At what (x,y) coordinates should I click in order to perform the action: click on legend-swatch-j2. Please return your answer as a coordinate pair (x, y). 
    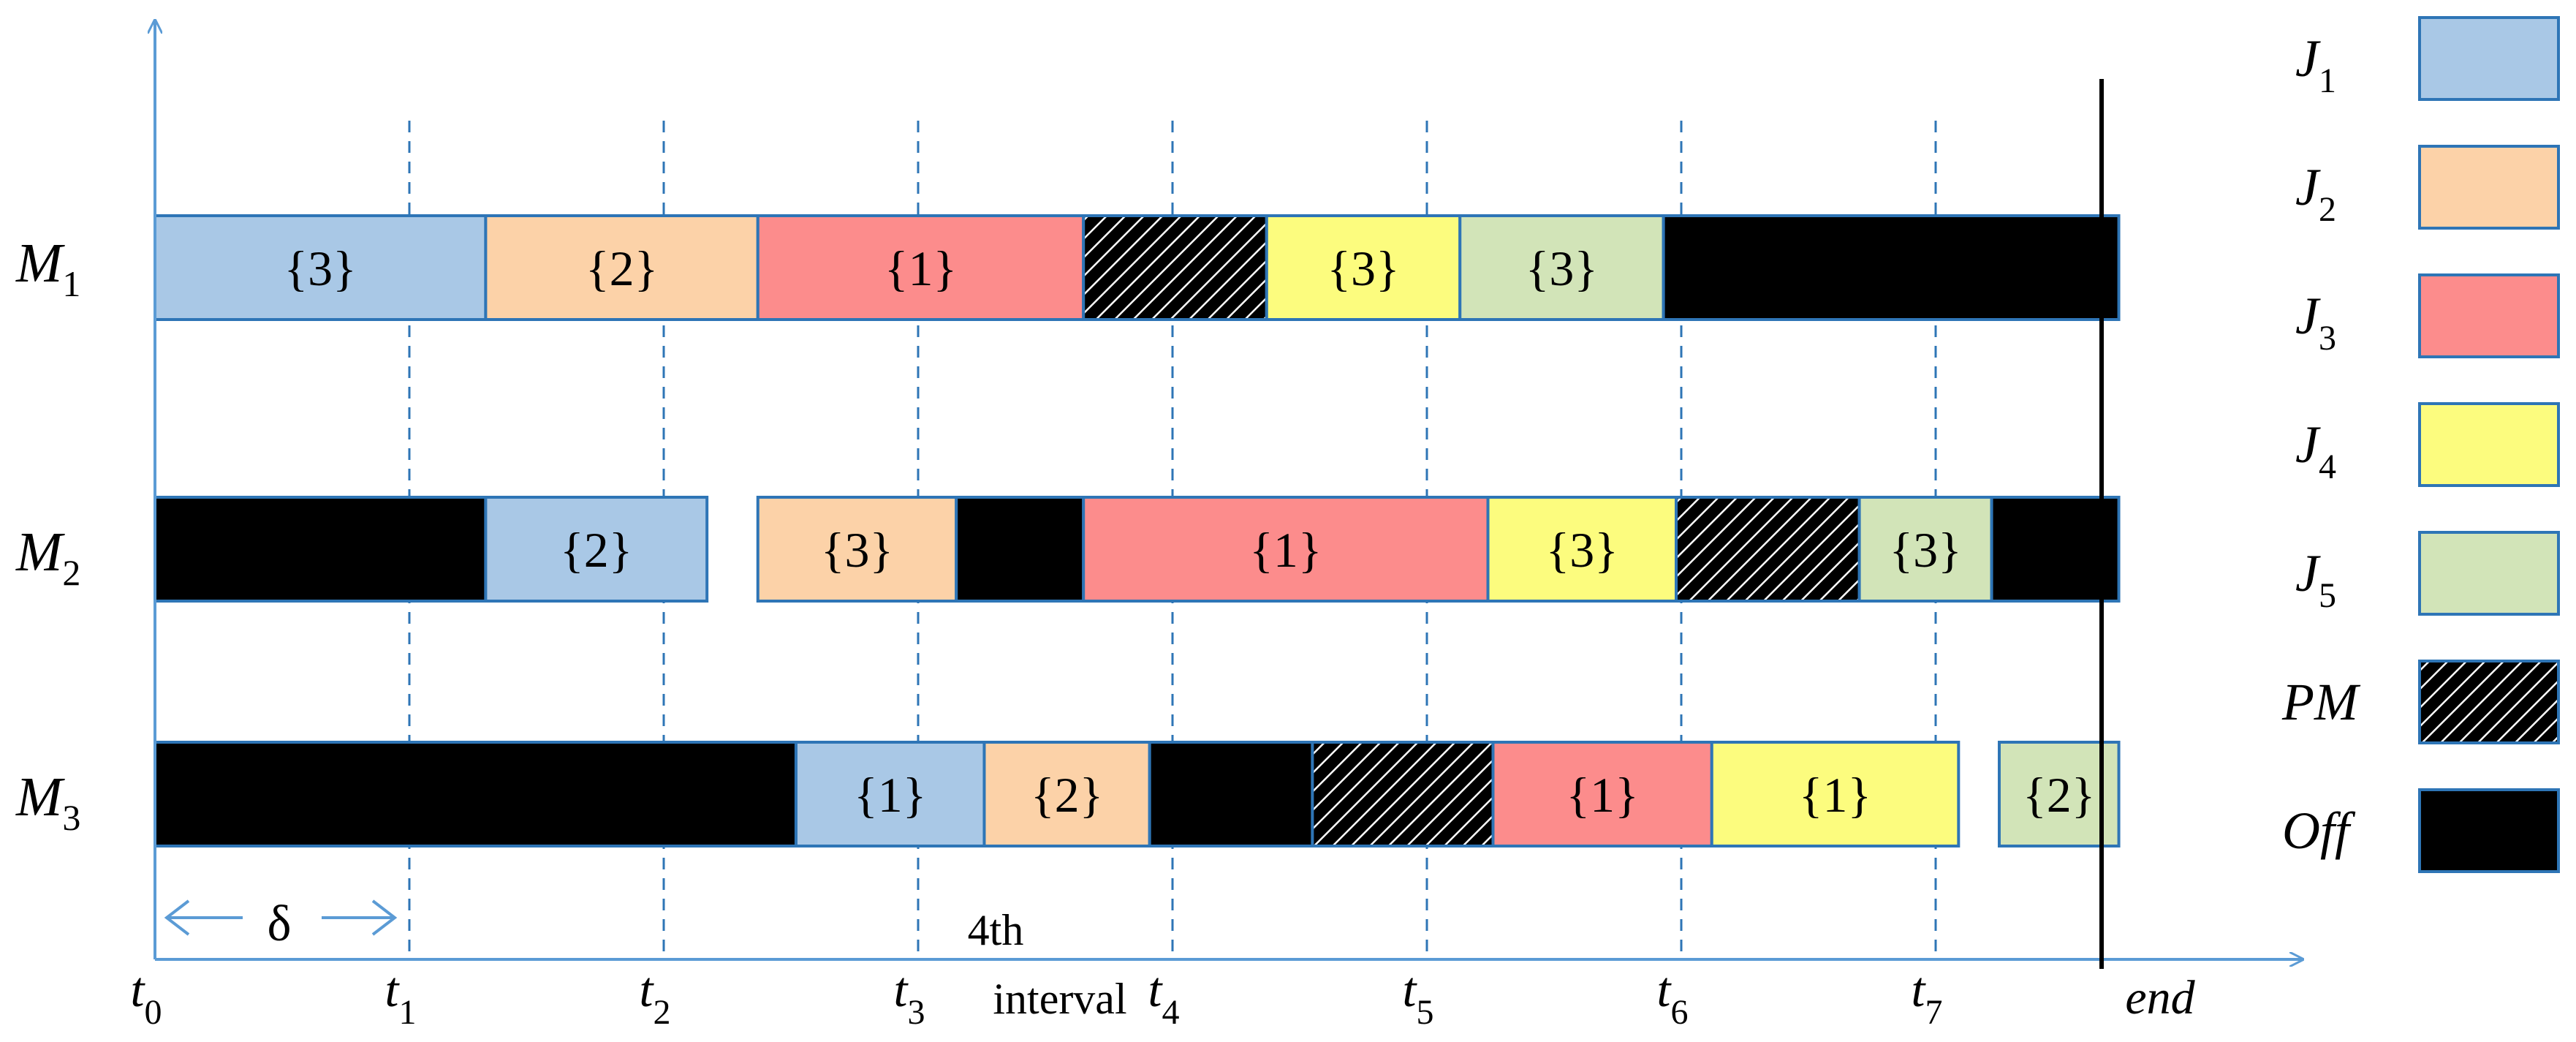
    Looking at the image, I should click on (2489, 188).